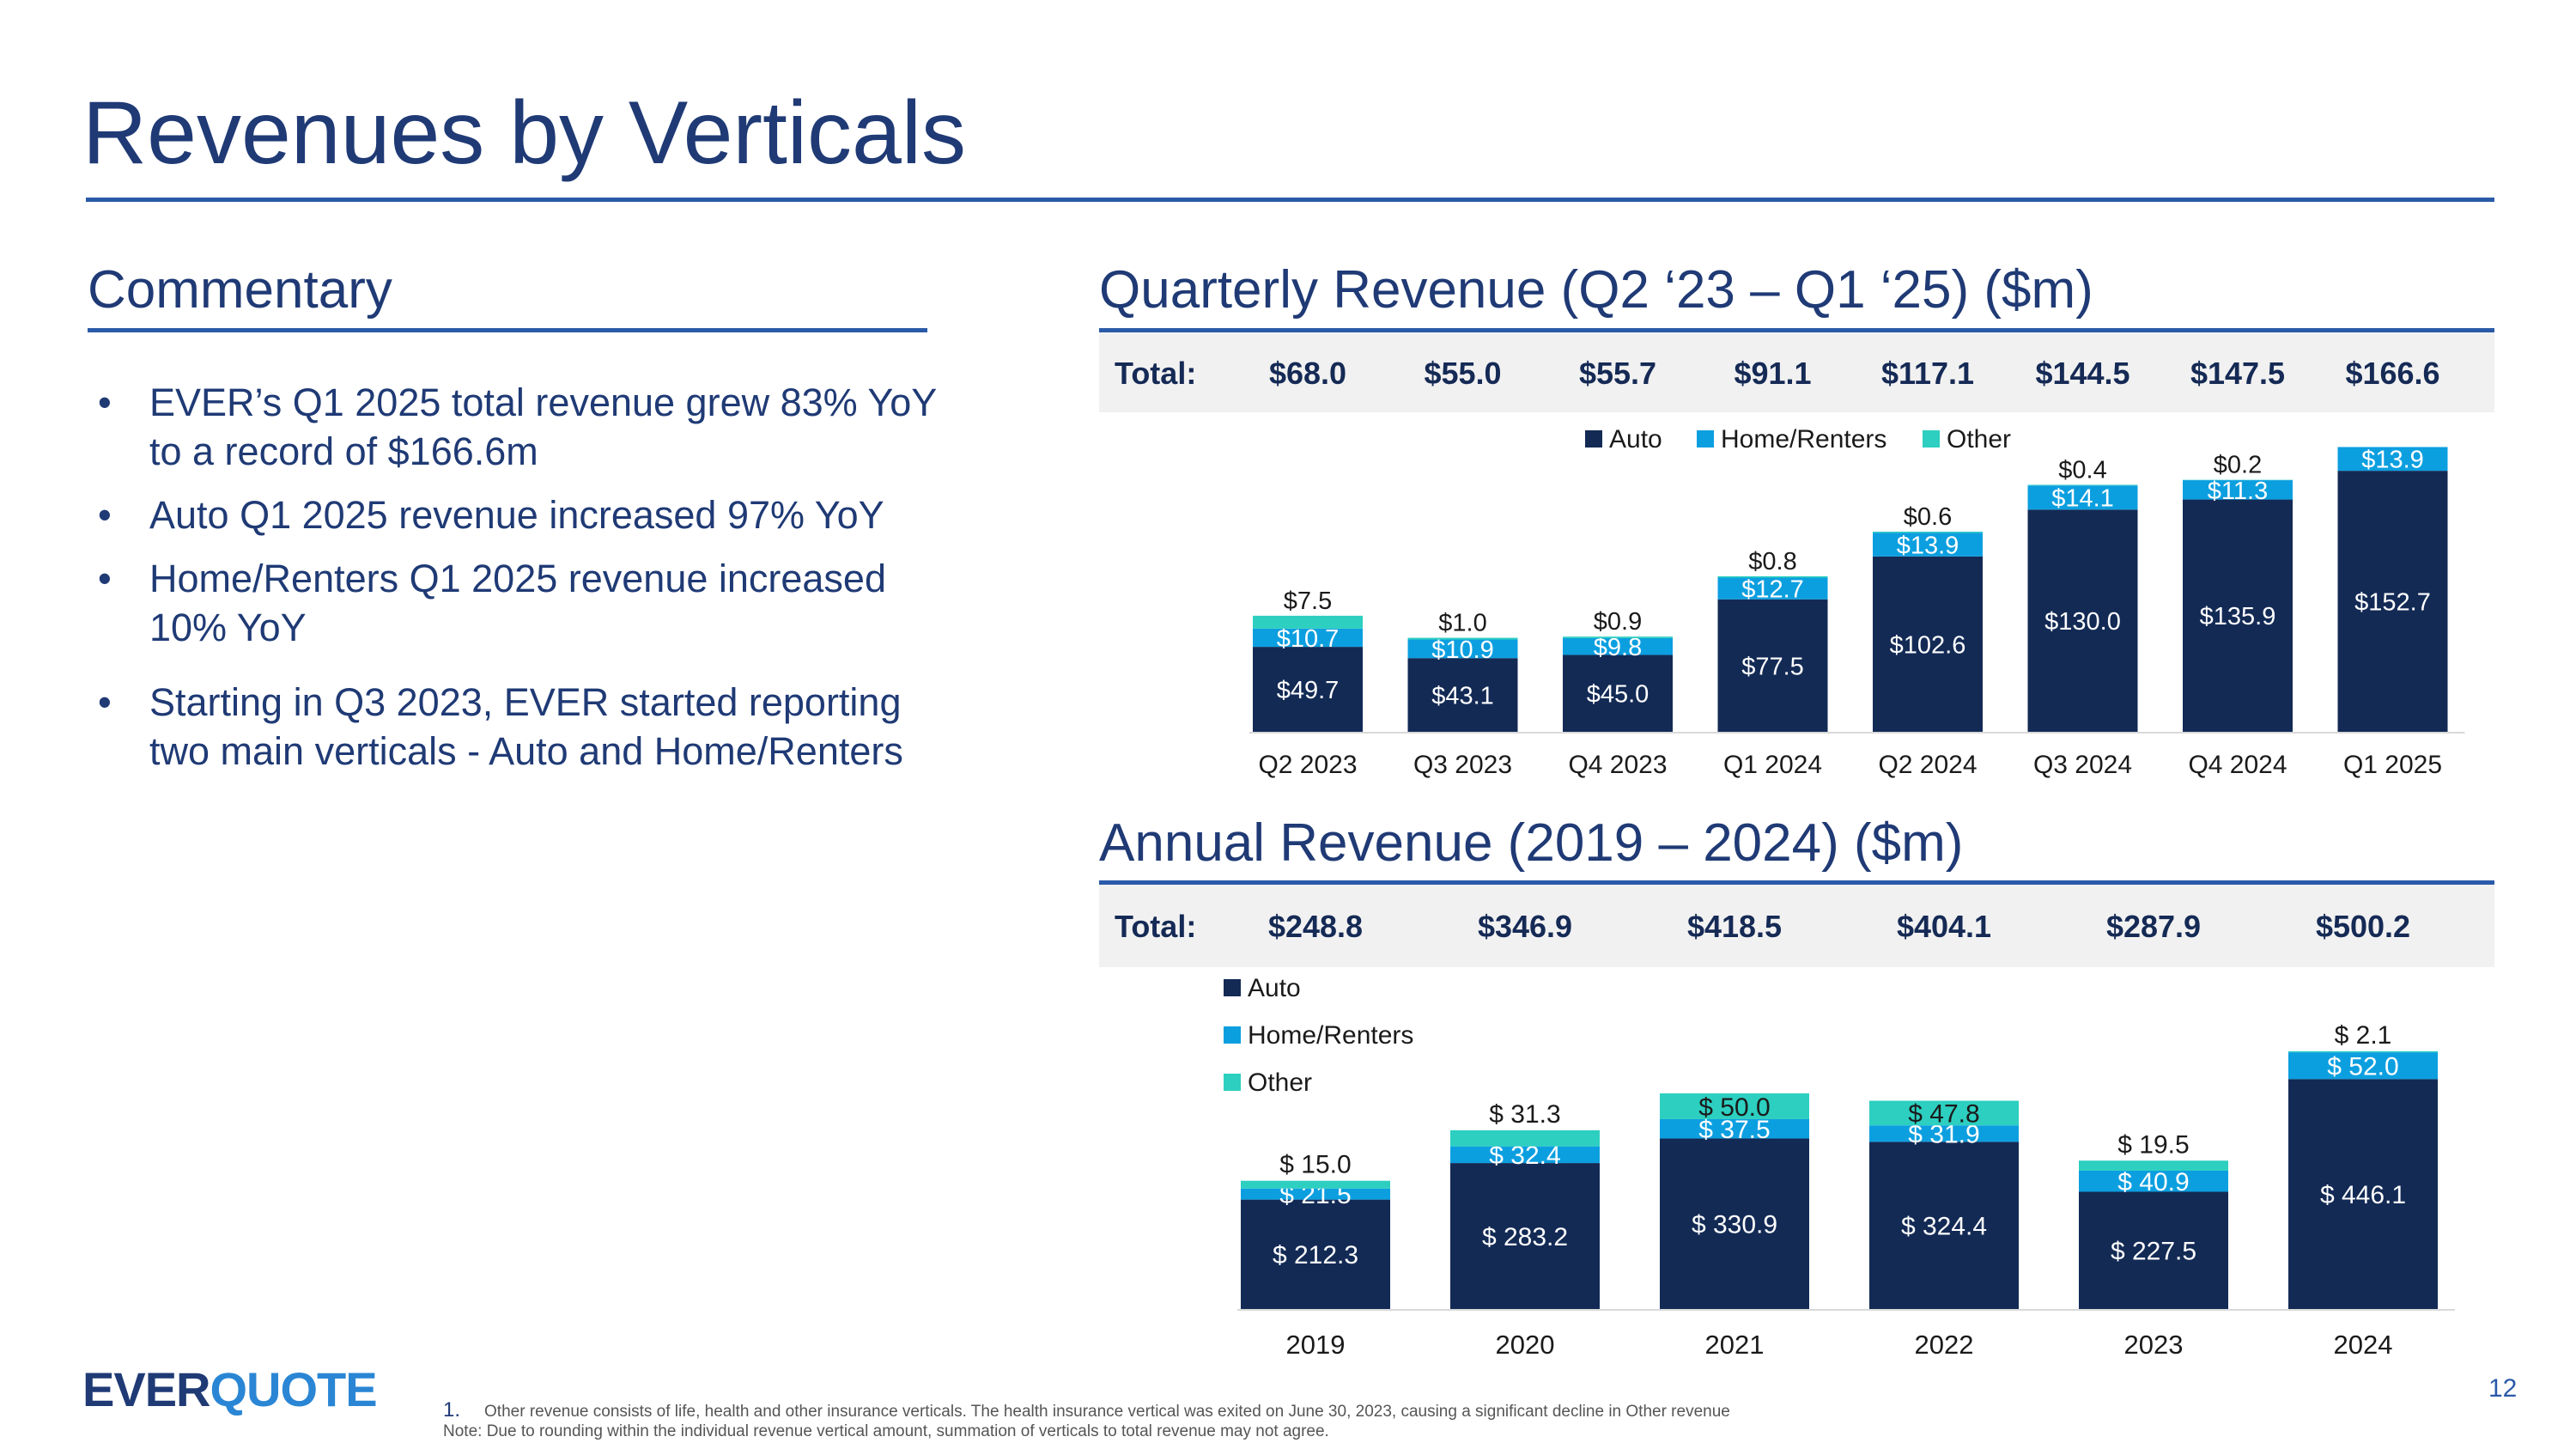  What do you see at coordinates (524, 133) in the screenshot?
I see `page-title: Revenues by Verticals` at bounding box center [524, 133].